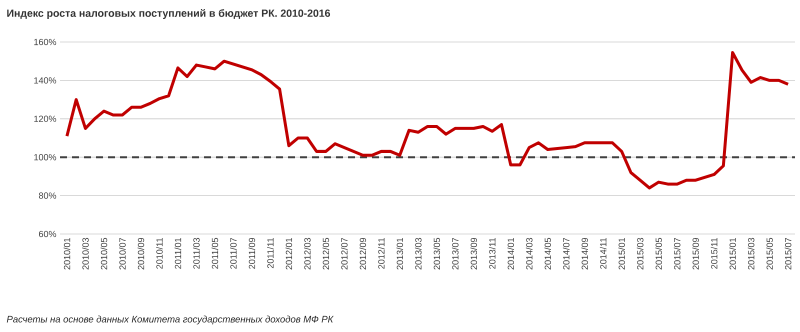  Describe the element at coordinates (307, 254) in the screenshot. I see `x-tick-label: 2012/03` at that location.